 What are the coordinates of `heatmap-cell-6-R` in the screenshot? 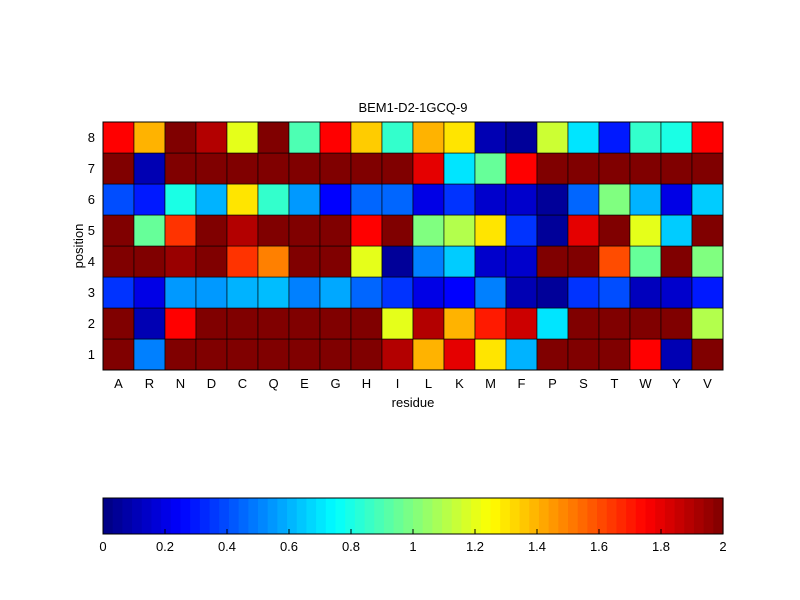 It's located at (149, 199).